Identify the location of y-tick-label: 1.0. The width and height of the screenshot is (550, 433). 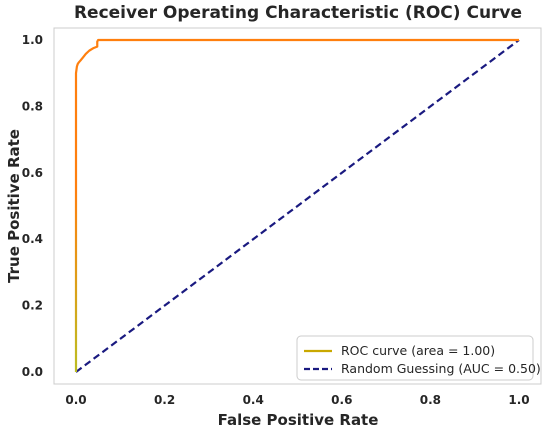
(32, 40).